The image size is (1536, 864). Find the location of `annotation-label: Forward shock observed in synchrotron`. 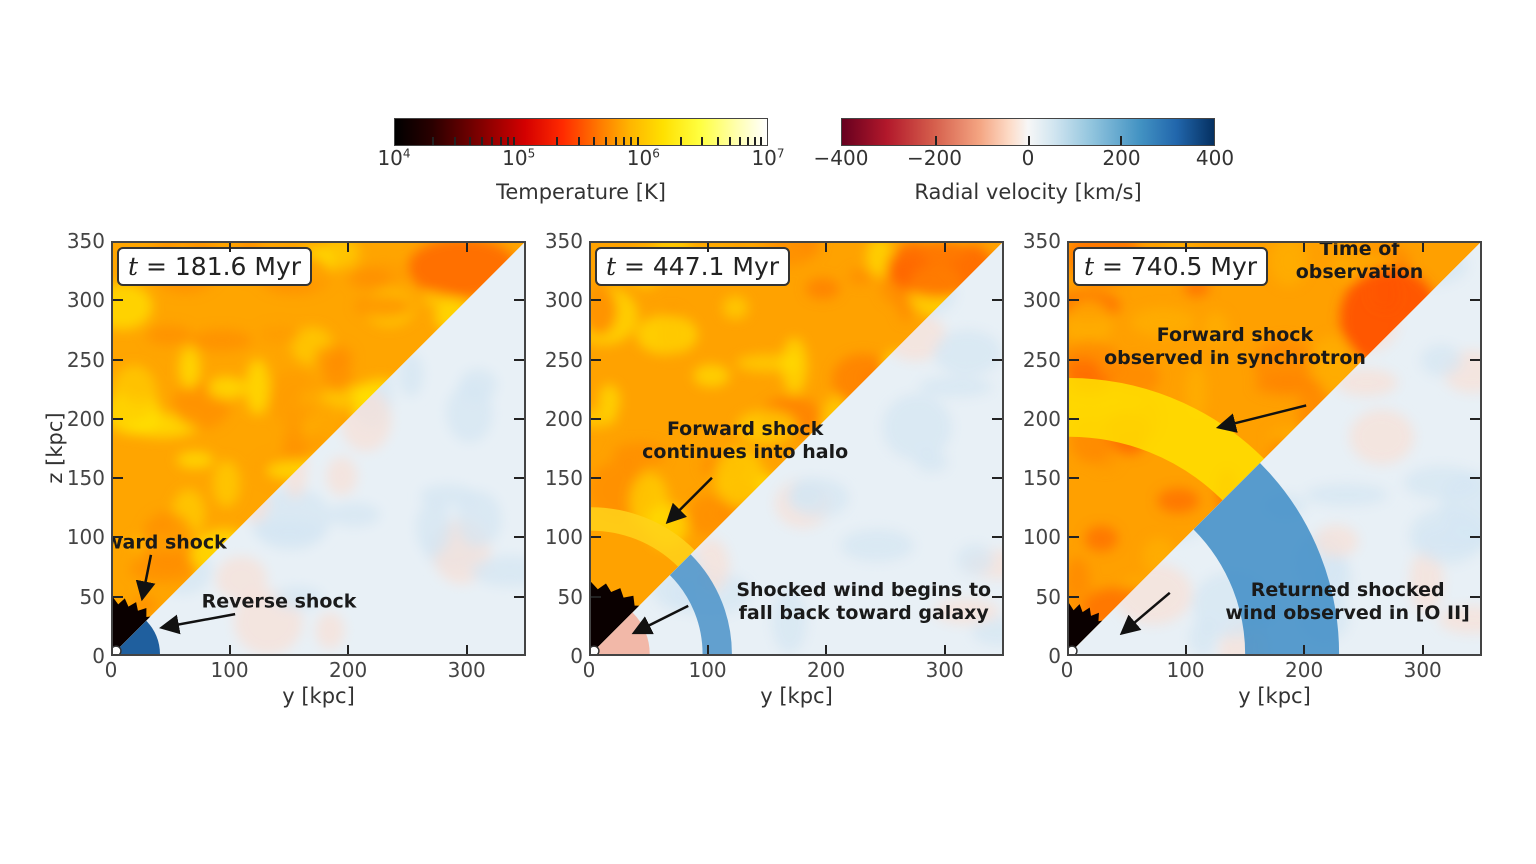

annotation-label: Forward shock observed in synchrotron is located at coordinates (1235, 347).